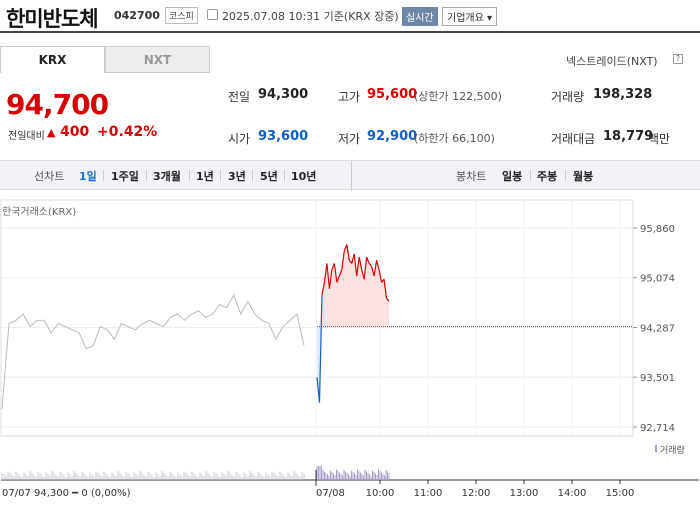 The width and height of the screenshot is (700, 515). What do you see at coordinates (469, 16) in the screenshot?
I see `company-overview-dropdown: 기업개요 ▾` at bounding box center [469, 16].